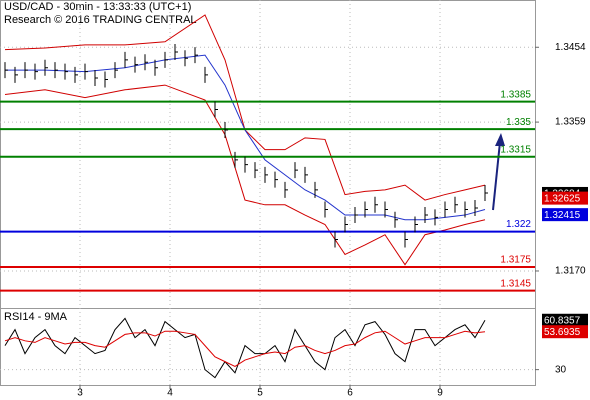  Describe the element at coordinates (515, 94) in the screenshot. I see `level-label: 1.3385` at that location.